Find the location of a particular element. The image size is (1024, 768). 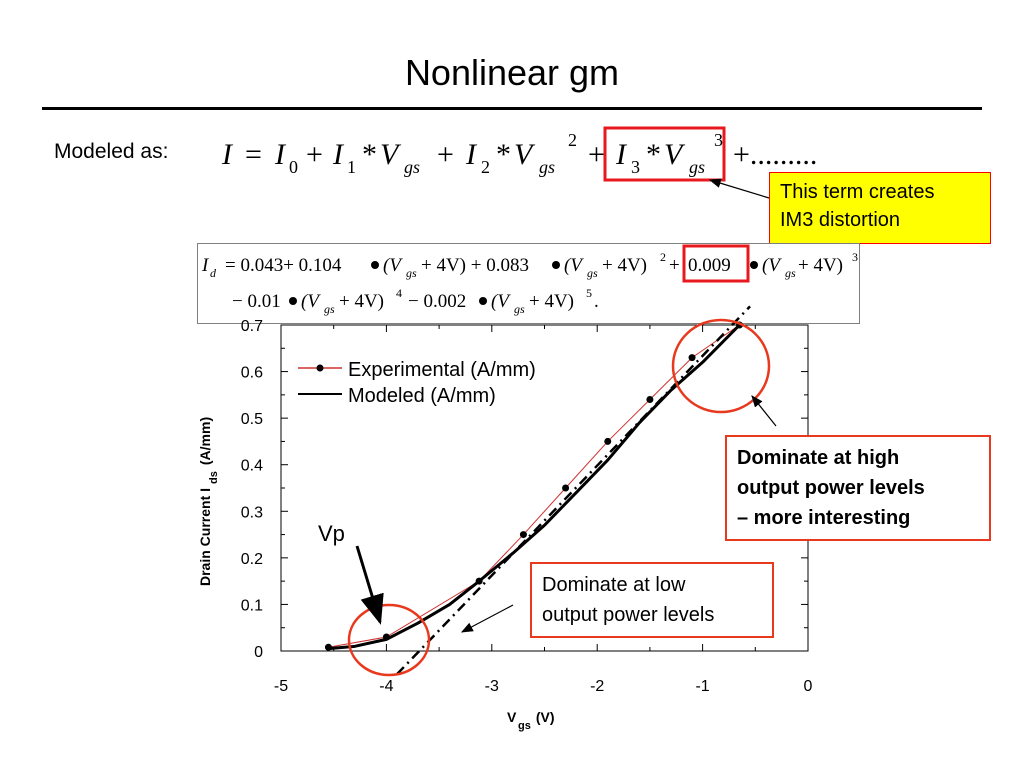

fit-l2-pow4: 4 is located at coordinates (399, 293).